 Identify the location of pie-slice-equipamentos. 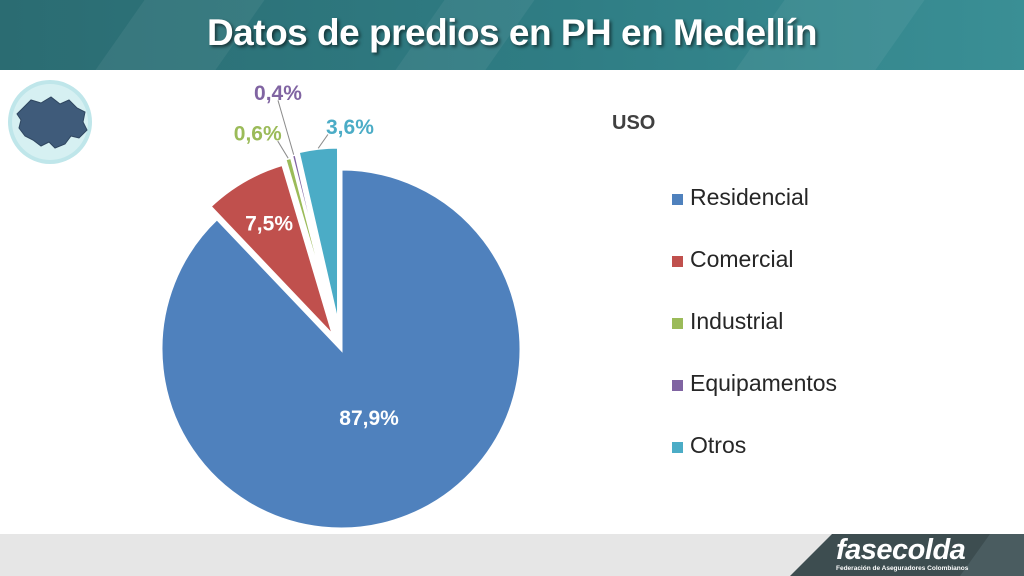
(313, 241).